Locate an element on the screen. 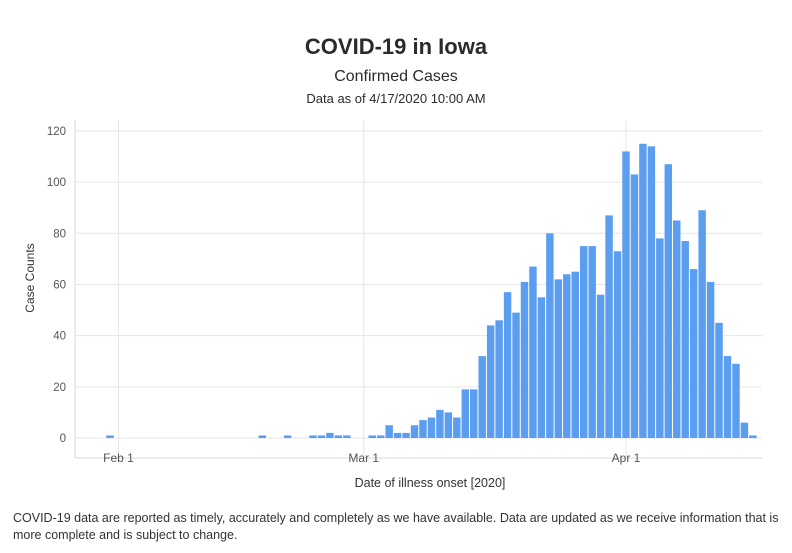 This screenshot has width=792, height=553. y-axis-title: Case Counts is located at coordinates (30, 277).